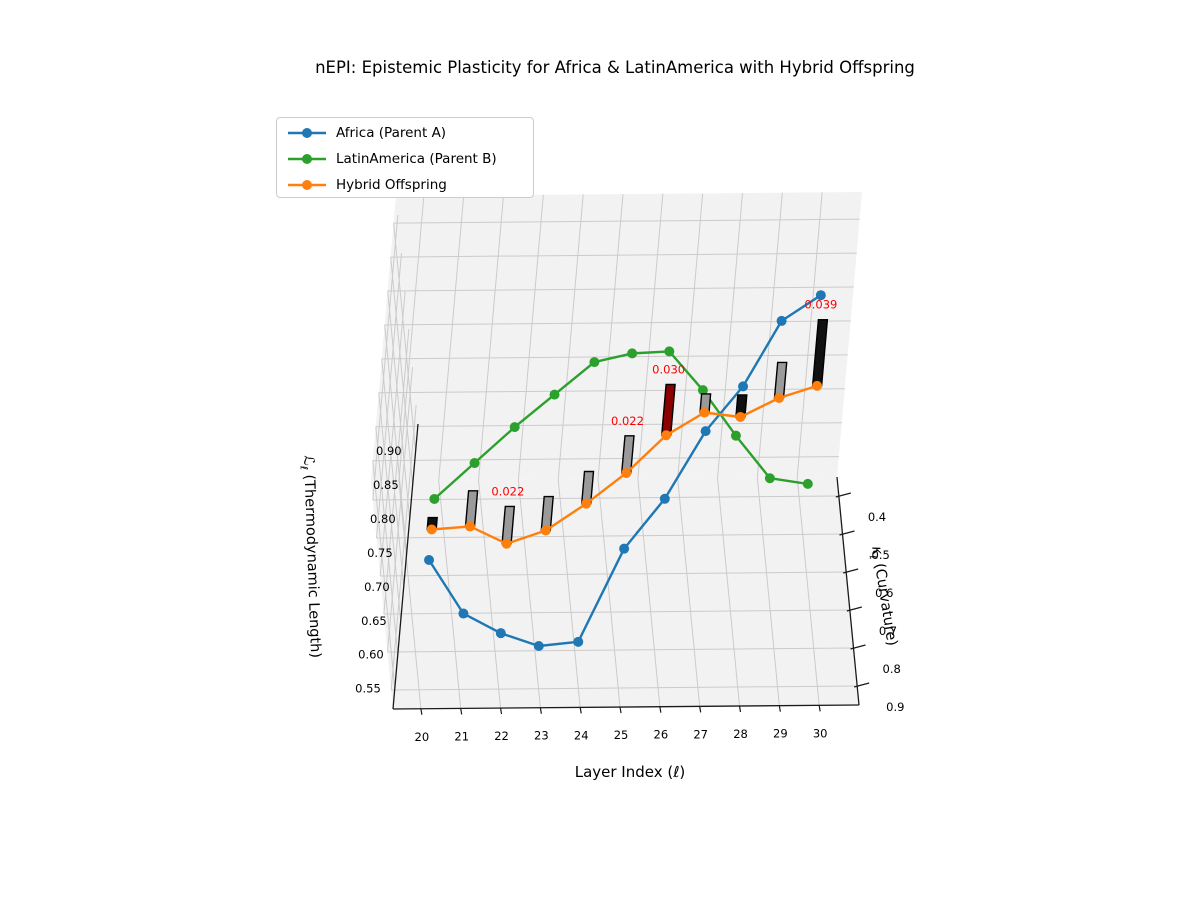 The image size is (1200, 900). What do you see at coordinates (391, 185) in the screenshot?
I see `legend-label-hybrid: Hybrid Offspring` at bounding box center [391, 185].